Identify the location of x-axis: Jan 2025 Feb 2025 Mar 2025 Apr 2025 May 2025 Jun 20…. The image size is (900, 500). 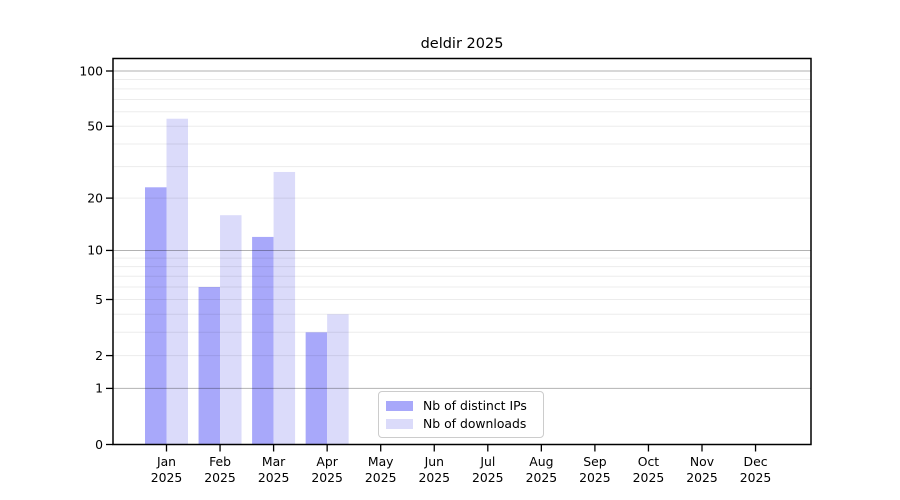
(461, 464).